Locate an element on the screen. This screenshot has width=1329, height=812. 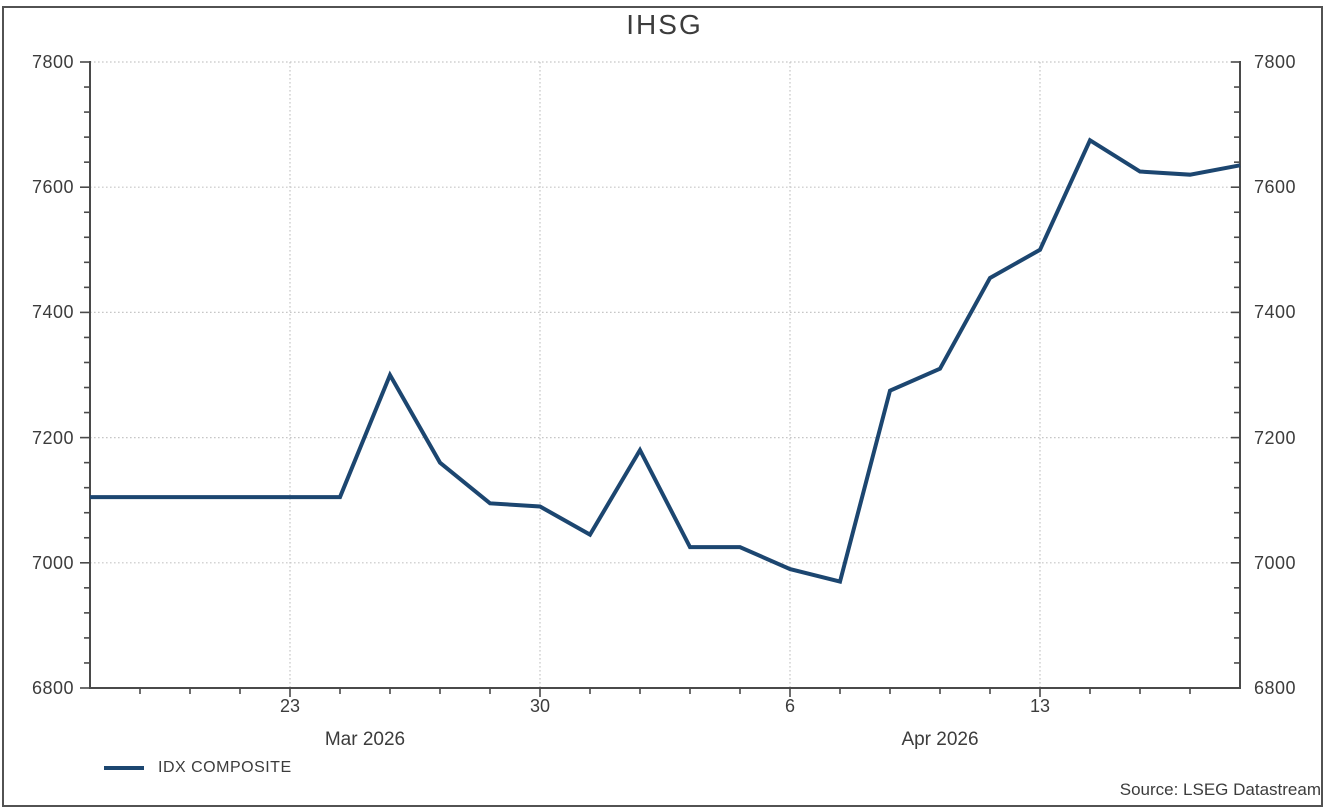
chart-title: IHSG is located at coordinates (664, 24).